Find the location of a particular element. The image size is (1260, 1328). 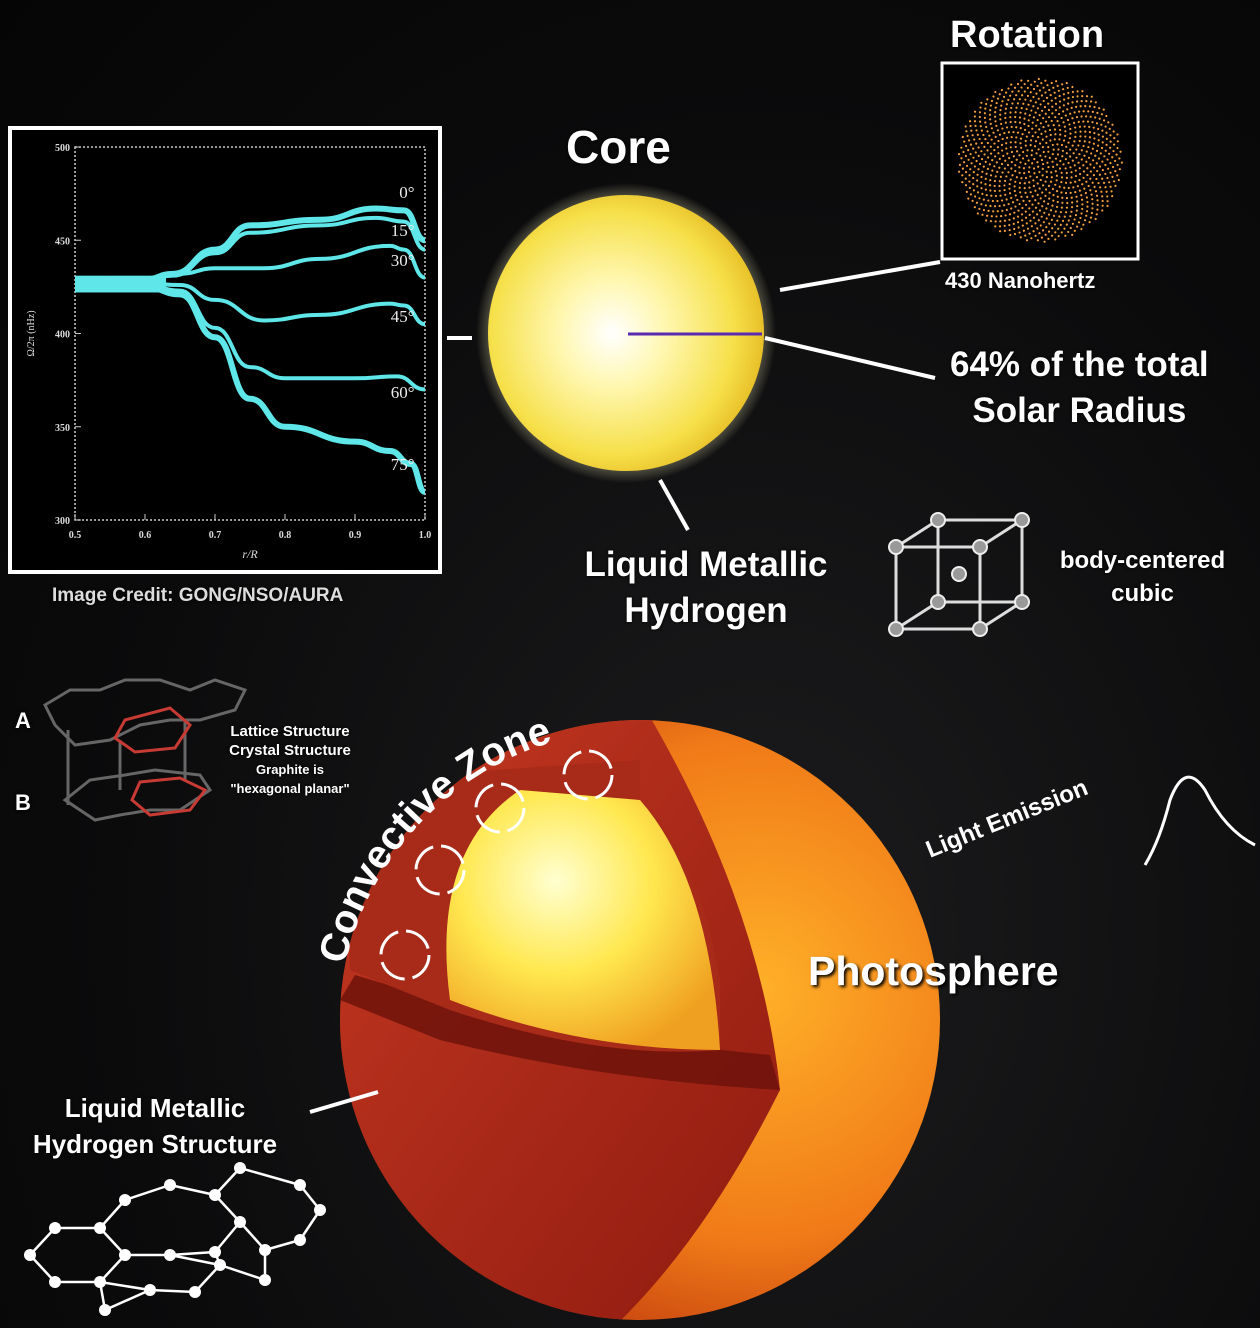

series-label: 15° is located at coordinates (403, 230).